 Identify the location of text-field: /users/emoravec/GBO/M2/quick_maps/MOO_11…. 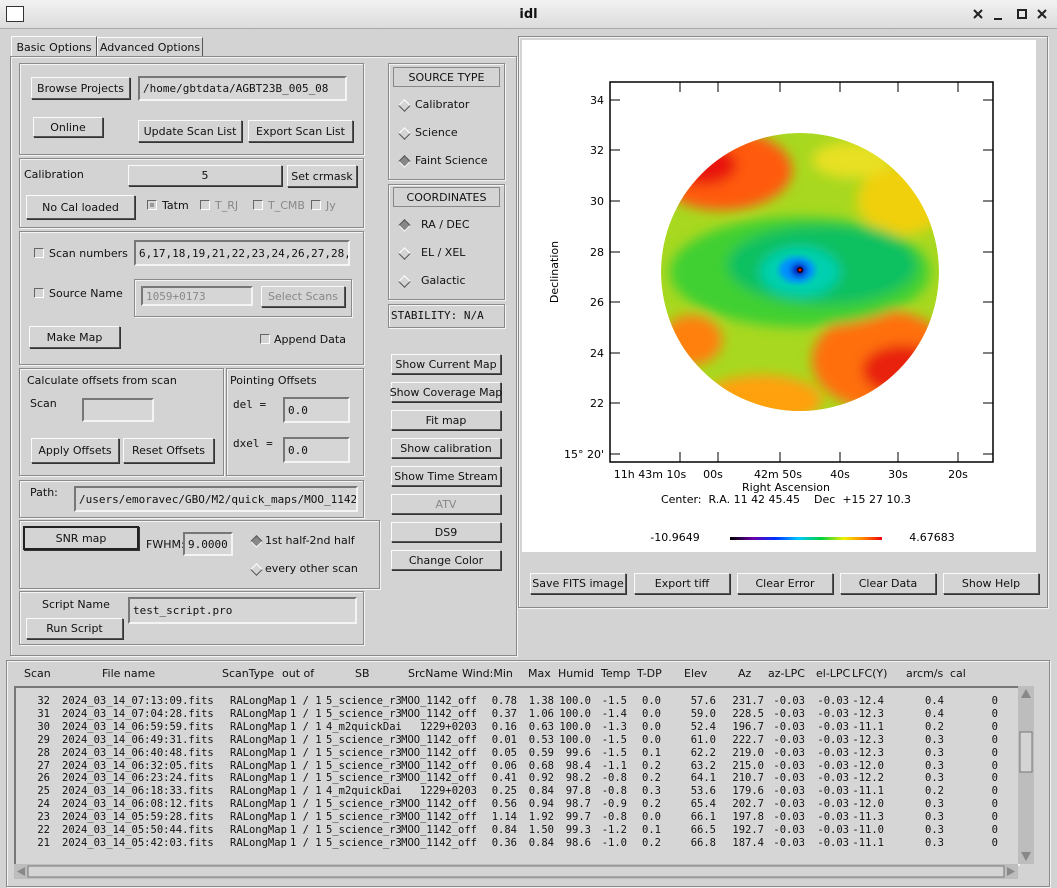
(216, 499).